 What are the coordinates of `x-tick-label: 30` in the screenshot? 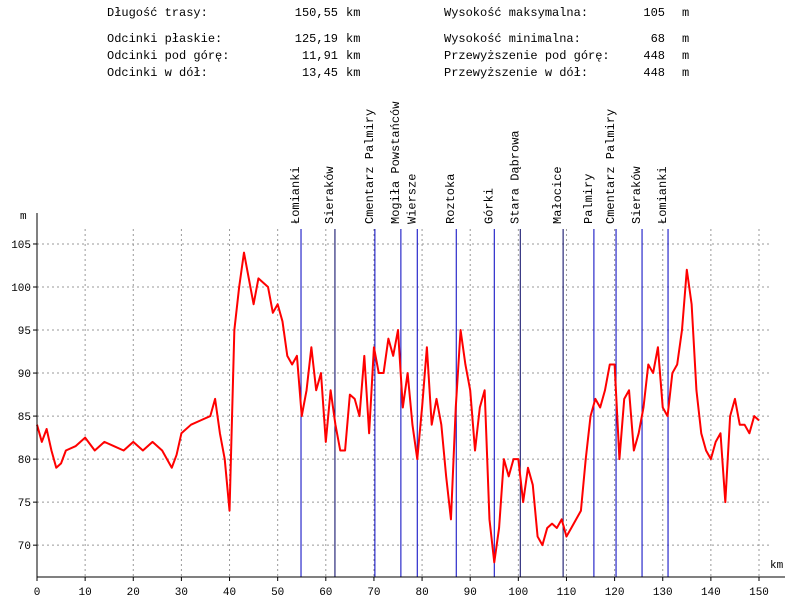 It's located at (181, 593).